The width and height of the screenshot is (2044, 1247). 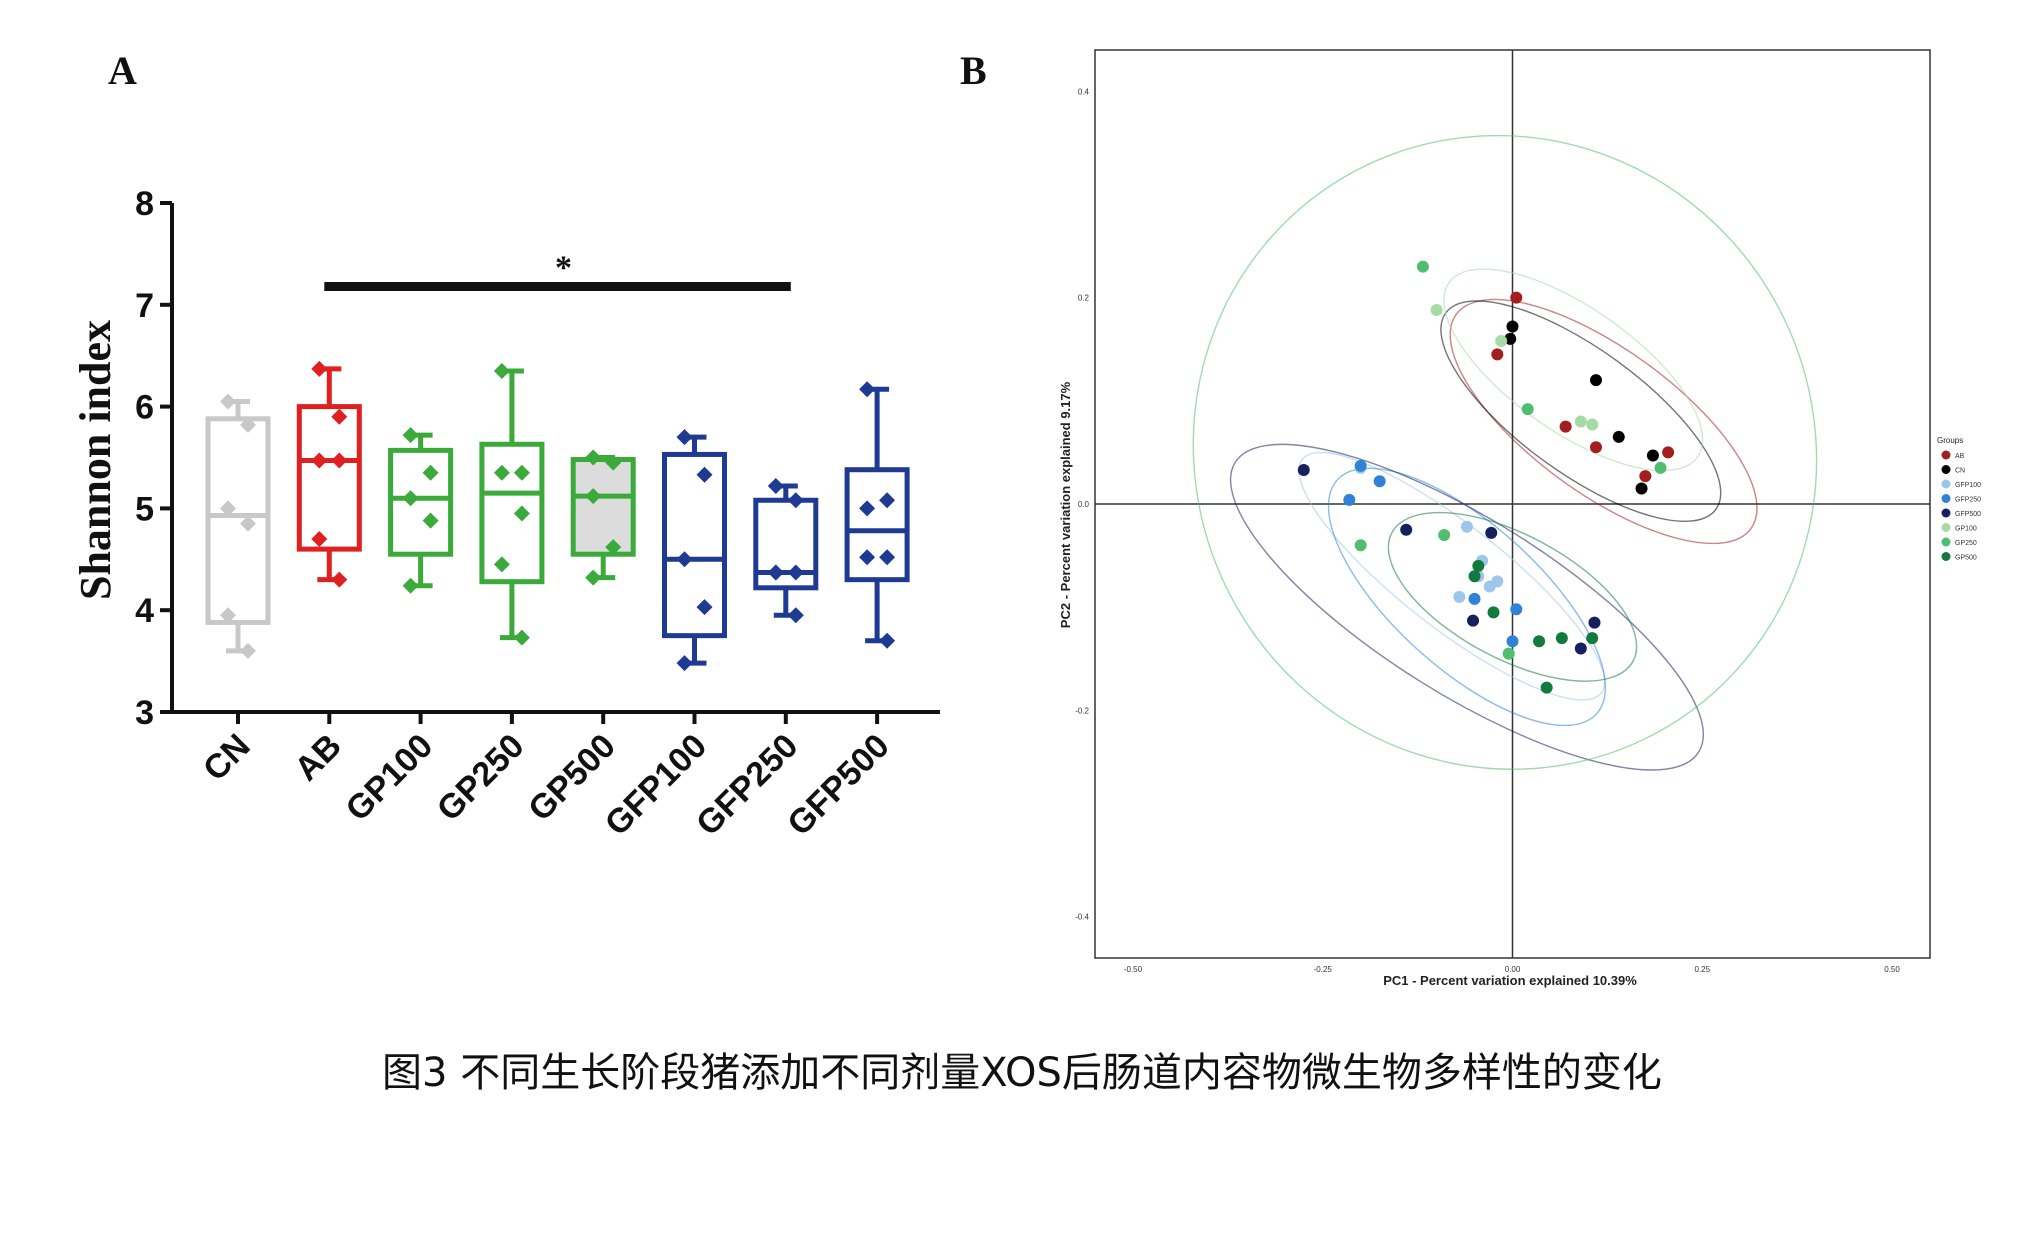 I want to click on legend-label-gfp100: GFP100, so click(x=1968, y=485).